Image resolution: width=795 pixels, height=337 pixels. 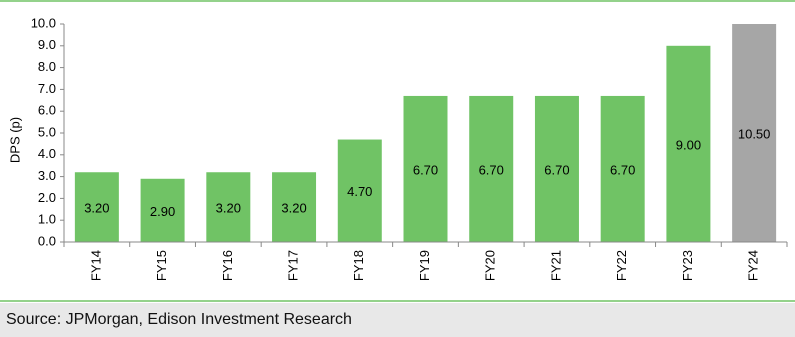 What do you see at coordinates (47, 240) in the screenshot?
I see `y-tick-label: 0.0` at bounding box center [47, 240].